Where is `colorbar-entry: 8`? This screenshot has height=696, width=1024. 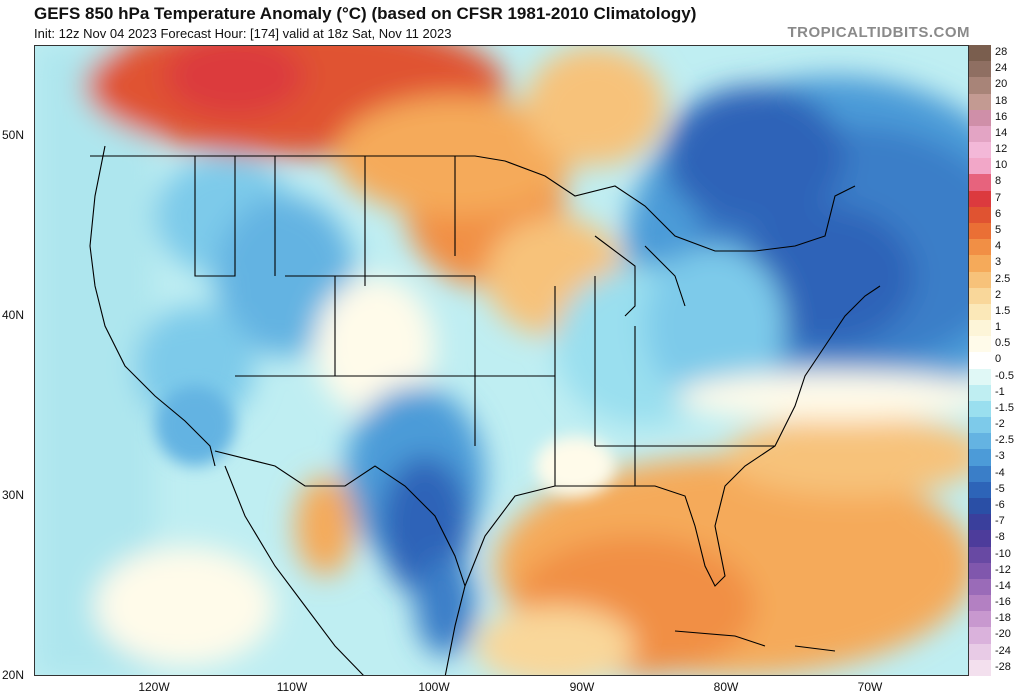 colorbar-entry: 8 is located at coordinates (996, 182).